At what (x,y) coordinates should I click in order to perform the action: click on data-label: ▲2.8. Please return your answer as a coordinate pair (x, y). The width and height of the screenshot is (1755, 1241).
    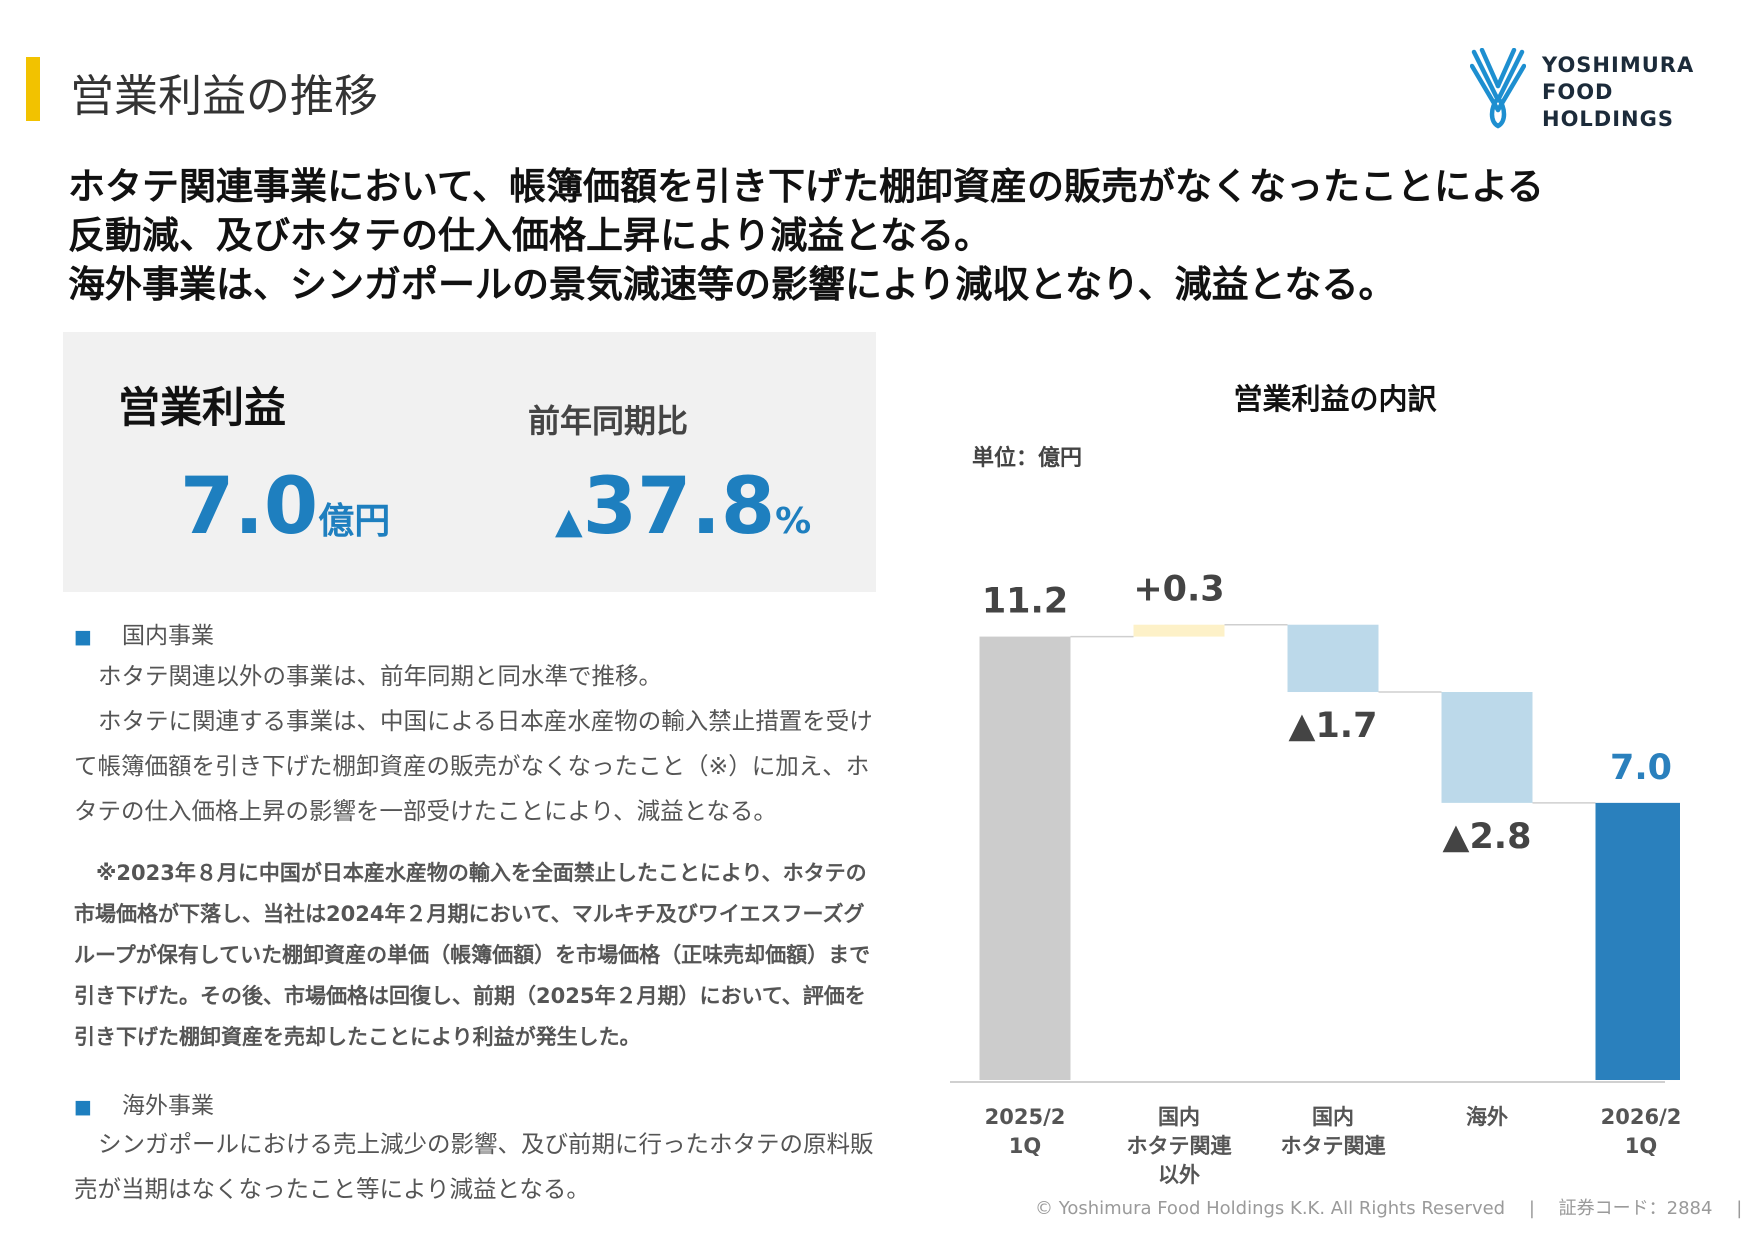
    Looking at the image, I should click on (1487, 837).